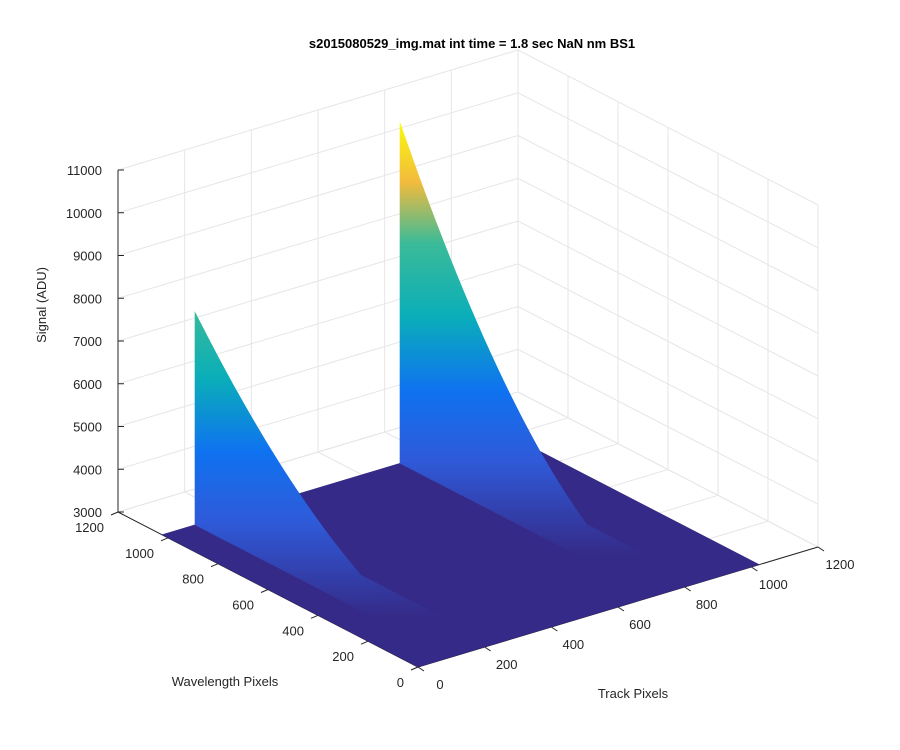 The image size is (900, 750). What do you see at coordinates (707, 604) in the screenshot?
I see `x-tick-label: 800` at bounding box center [707, 604].